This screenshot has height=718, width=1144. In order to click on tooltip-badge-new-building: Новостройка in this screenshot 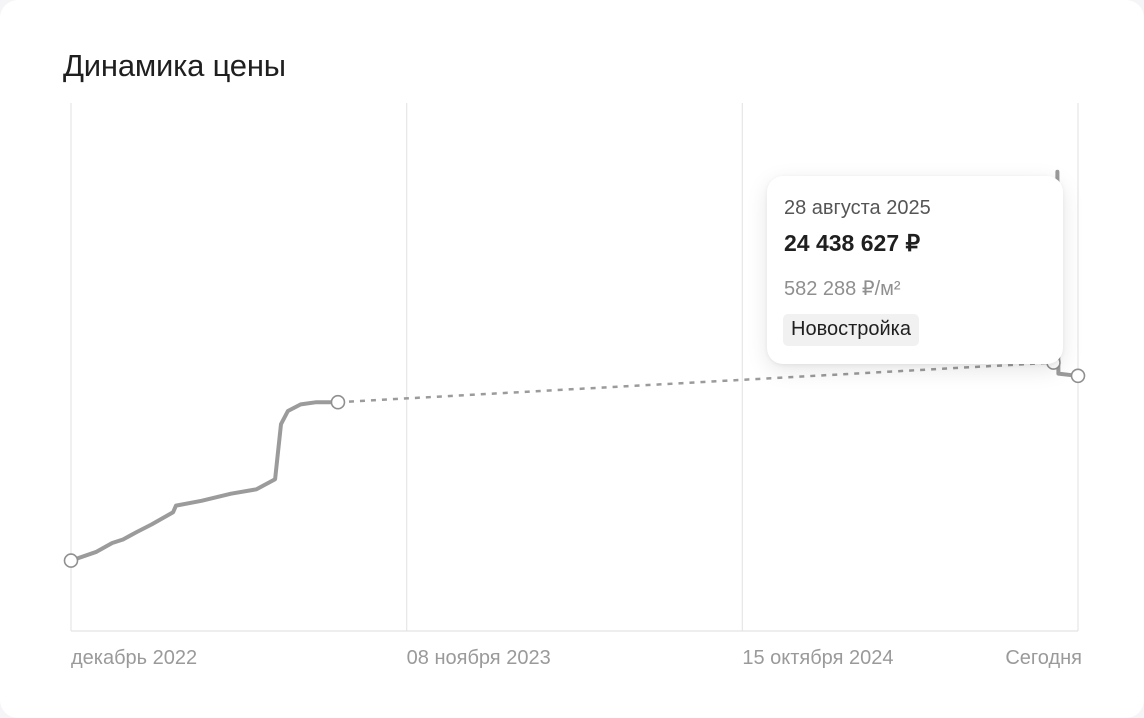, I will do `click(851, 330)`.